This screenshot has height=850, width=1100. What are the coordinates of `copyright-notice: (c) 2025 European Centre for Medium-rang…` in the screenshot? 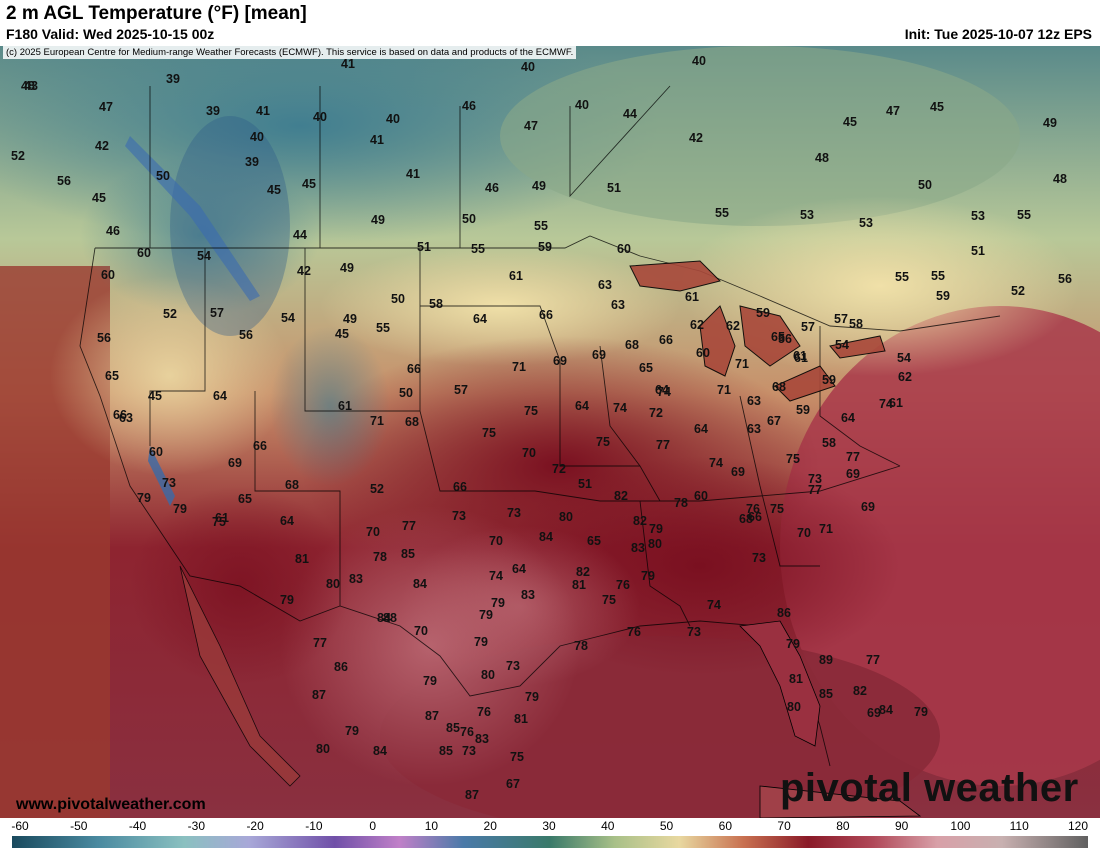 It's located at (290, 52).